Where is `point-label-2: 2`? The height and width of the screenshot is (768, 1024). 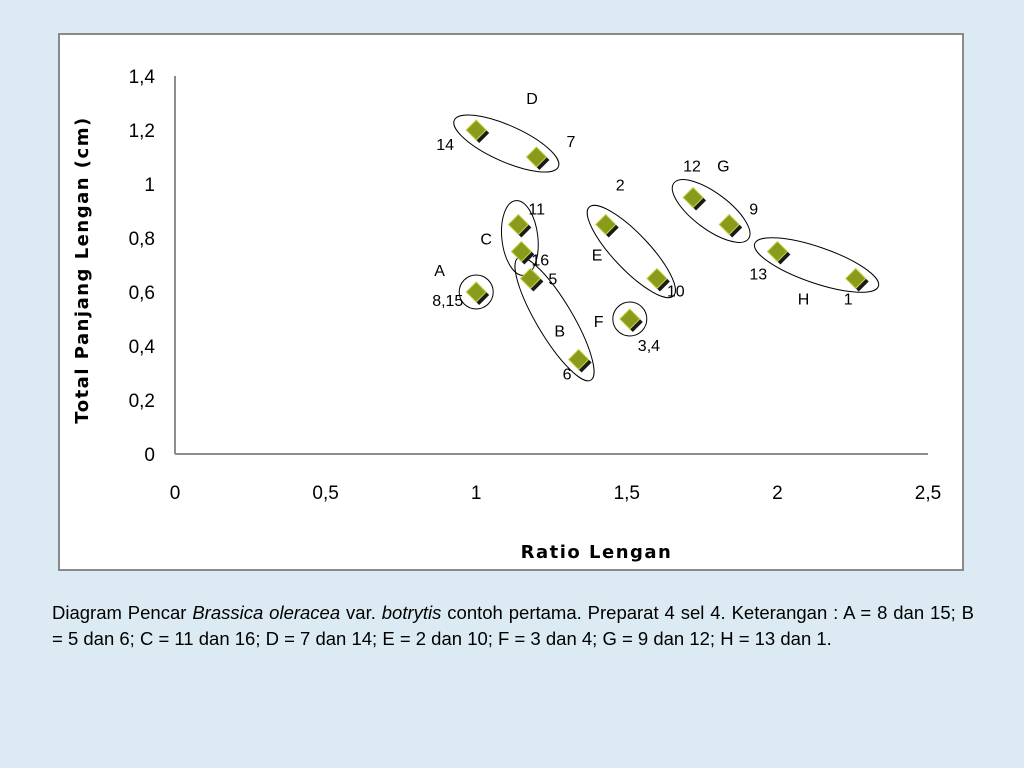
point-label-2: 2 is located at coordinates (620, 186).